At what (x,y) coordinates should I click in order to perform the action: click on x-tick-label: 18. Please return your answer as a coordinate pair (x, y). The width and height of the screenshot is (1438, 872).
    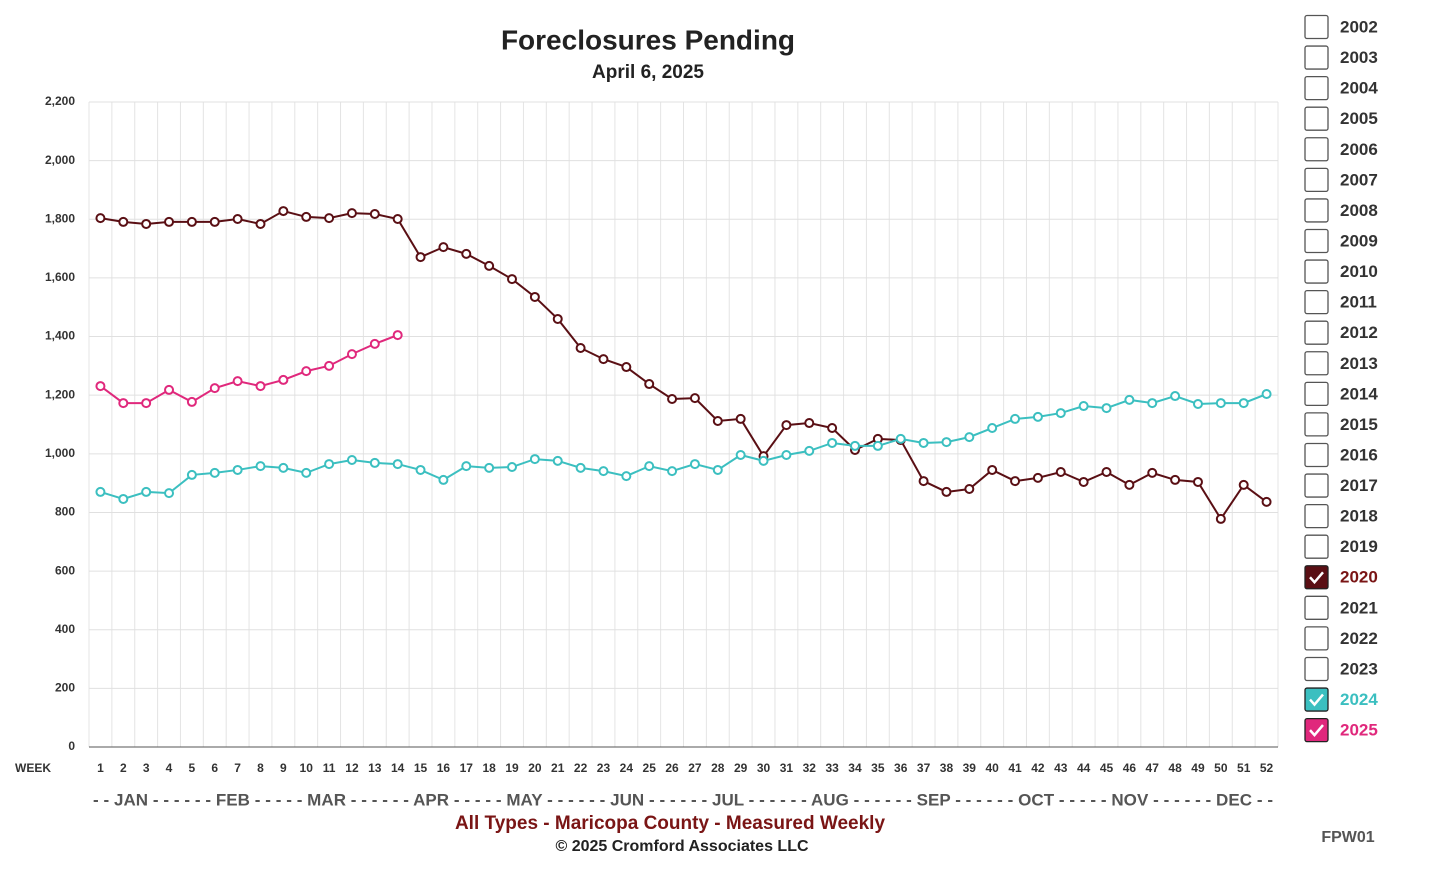
    Looking at the image, I should click on (489, 768).